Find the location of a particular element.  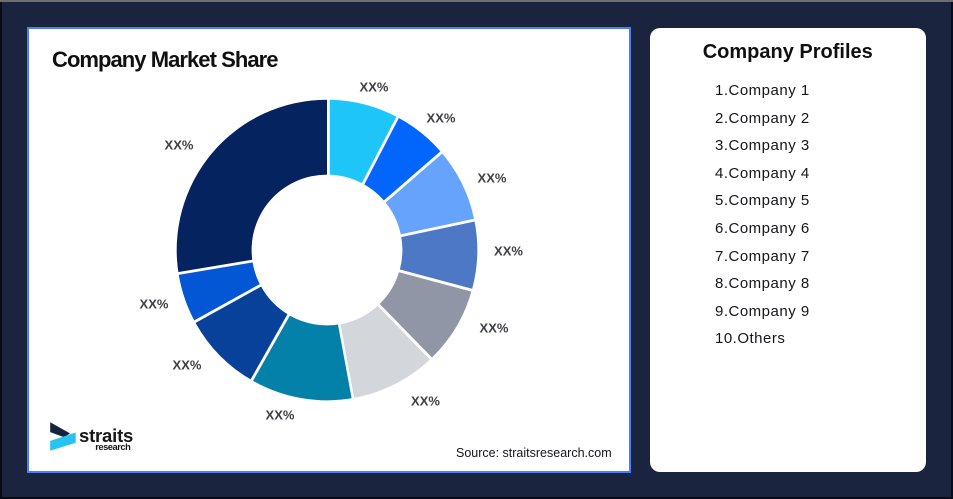

svg-text: straits is located at coordinates (106, 435).